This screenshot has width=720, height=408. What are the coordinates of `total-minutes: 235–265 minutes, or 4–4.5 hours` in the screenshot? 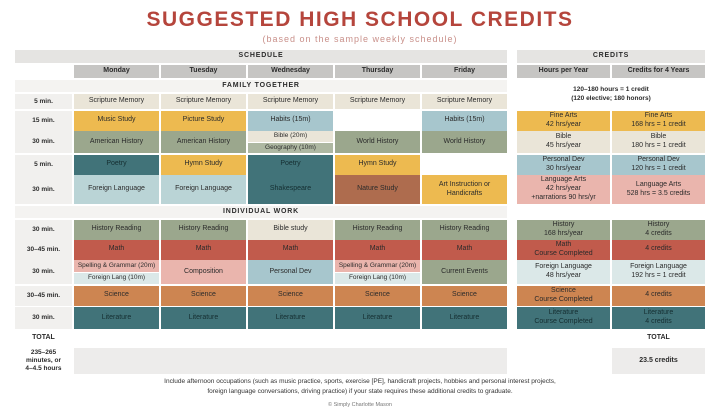 It's located at (43, 361).